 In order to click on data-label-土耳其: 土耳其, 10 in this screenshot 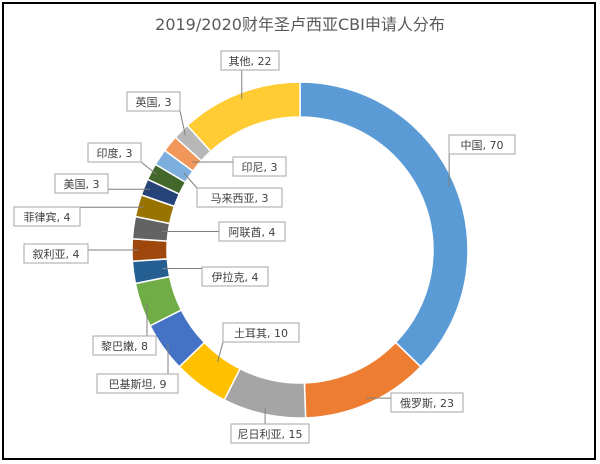, I will do `click(261, 332)`.